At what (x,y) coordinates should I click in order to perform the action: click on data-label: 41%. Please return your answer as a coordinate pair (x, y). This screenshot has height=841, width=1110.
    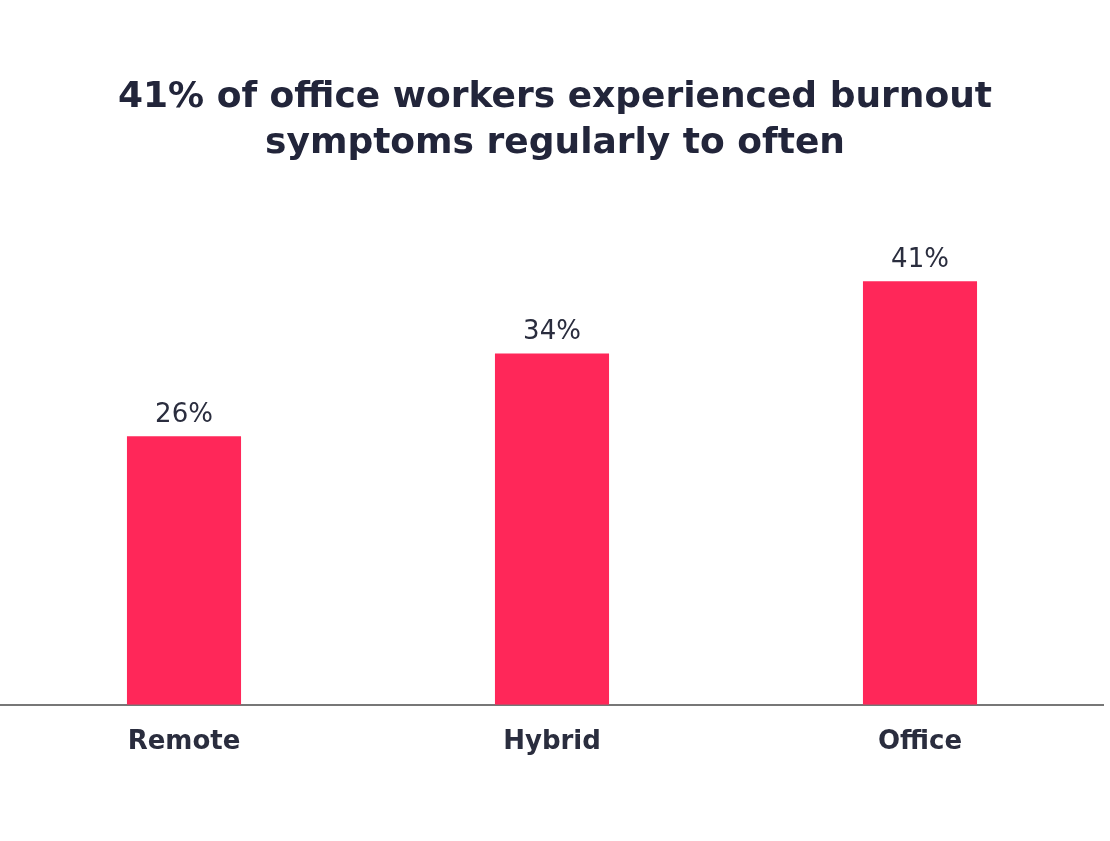
    Looking at the image, I should click on (920, 258).